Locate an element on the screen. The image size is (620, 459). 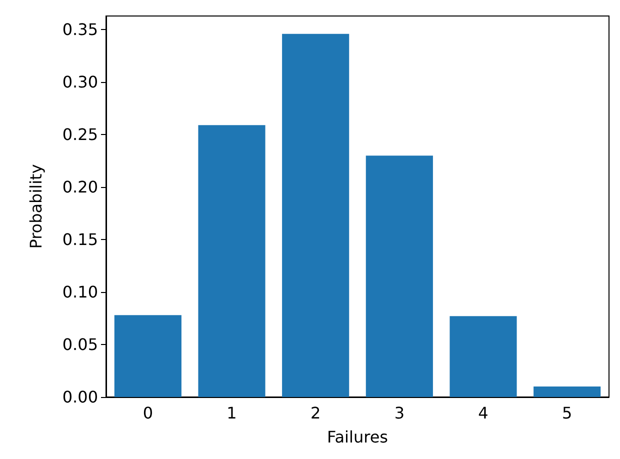
x-tick-label: 1 is located at coordinates (231, 413).